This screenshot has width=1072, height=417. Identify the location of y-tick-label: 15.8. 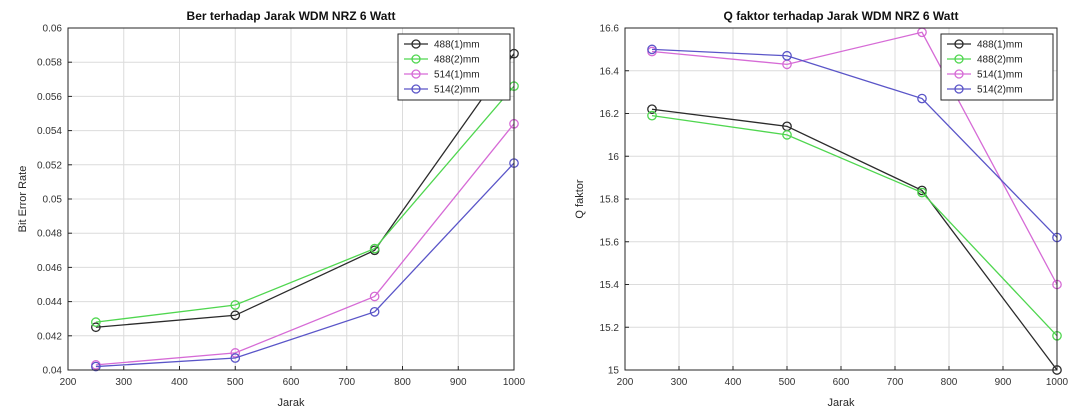
(610, 200).